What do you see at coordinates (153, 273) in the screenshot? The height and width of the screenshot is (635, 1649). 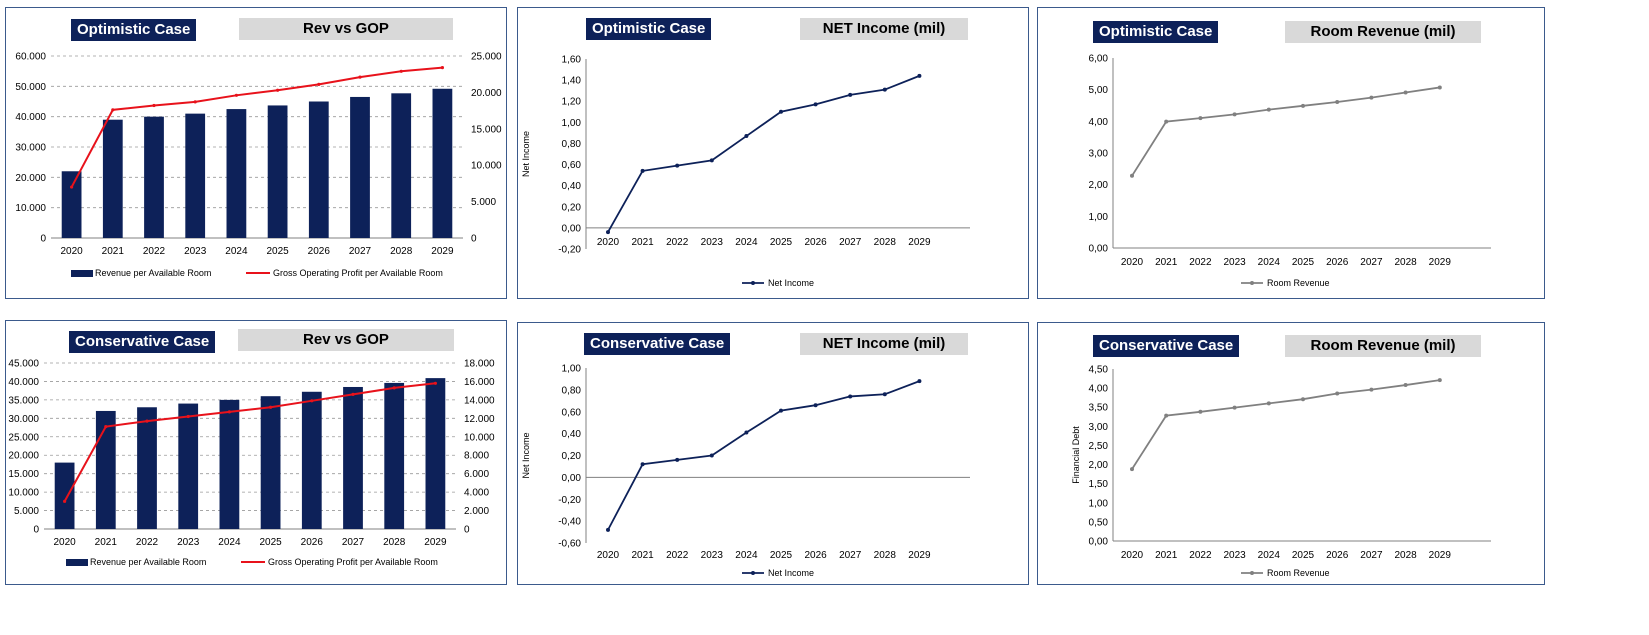 I see `legend-bar-label: Revenue per Available Room` at bounding box center [153, 273].